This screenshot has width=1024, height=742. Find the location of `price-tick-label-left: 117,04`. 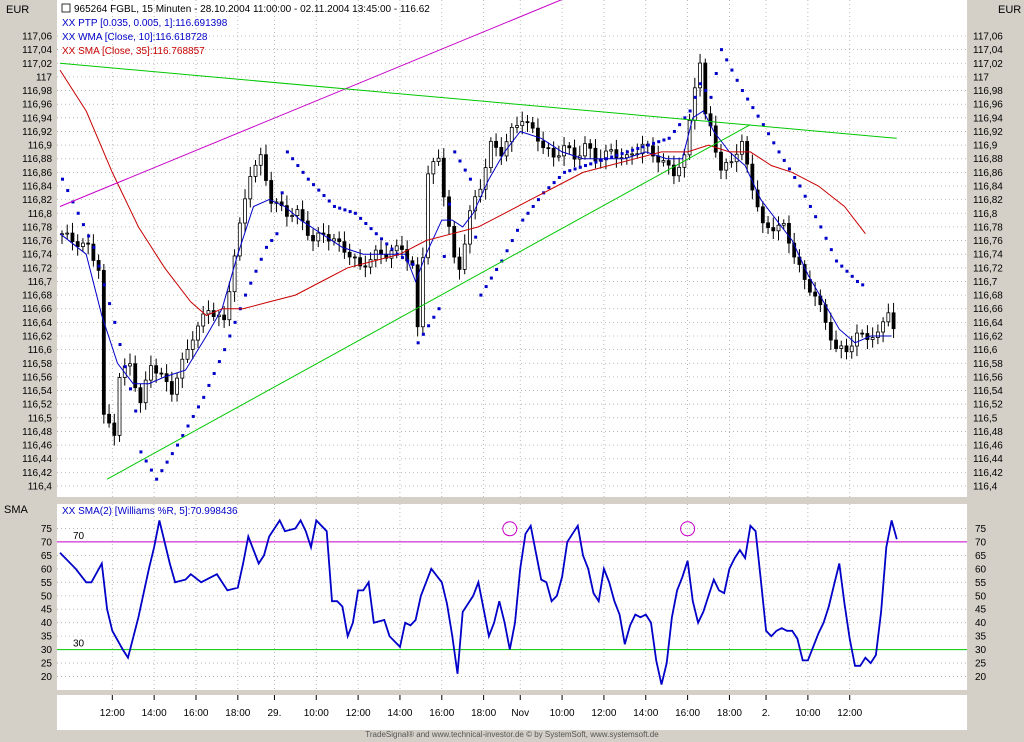

price-tick-label-left: 117,04 is located at coordinates (37, 50).